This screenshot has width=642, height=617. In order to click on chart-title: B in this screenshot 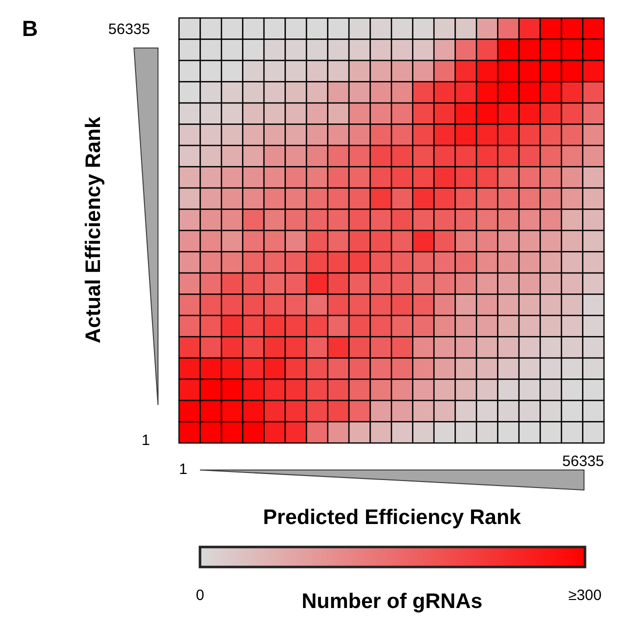, I will do `click(30, 28)`.